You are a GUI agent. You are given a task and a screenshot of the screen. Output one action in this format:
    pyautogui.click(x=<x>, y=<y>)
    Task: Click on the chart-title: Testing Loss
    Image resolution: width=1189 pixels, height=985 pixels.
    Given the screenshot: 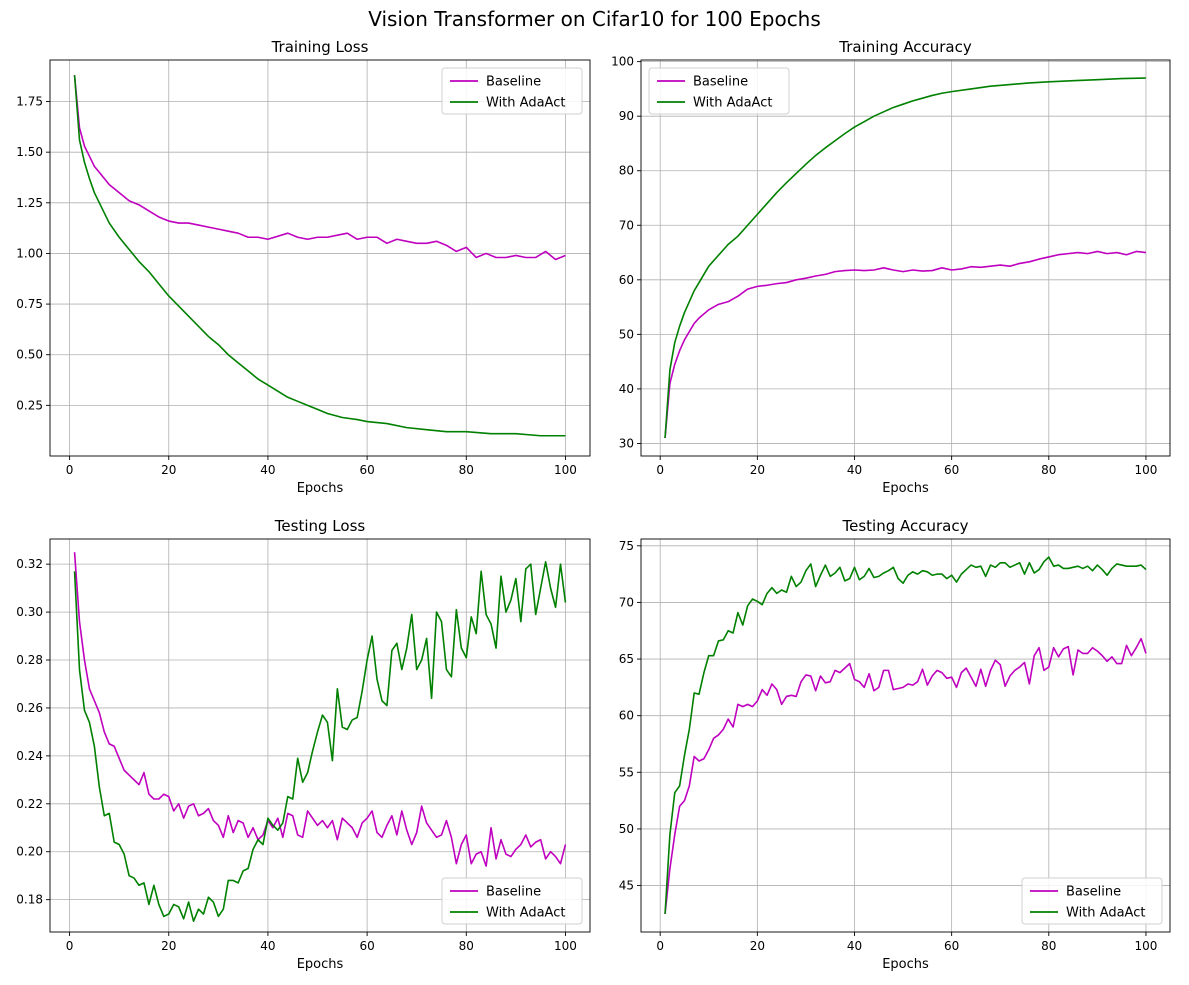 What is the action you would take?
    pyautogui.click(x=320, y=526)
    